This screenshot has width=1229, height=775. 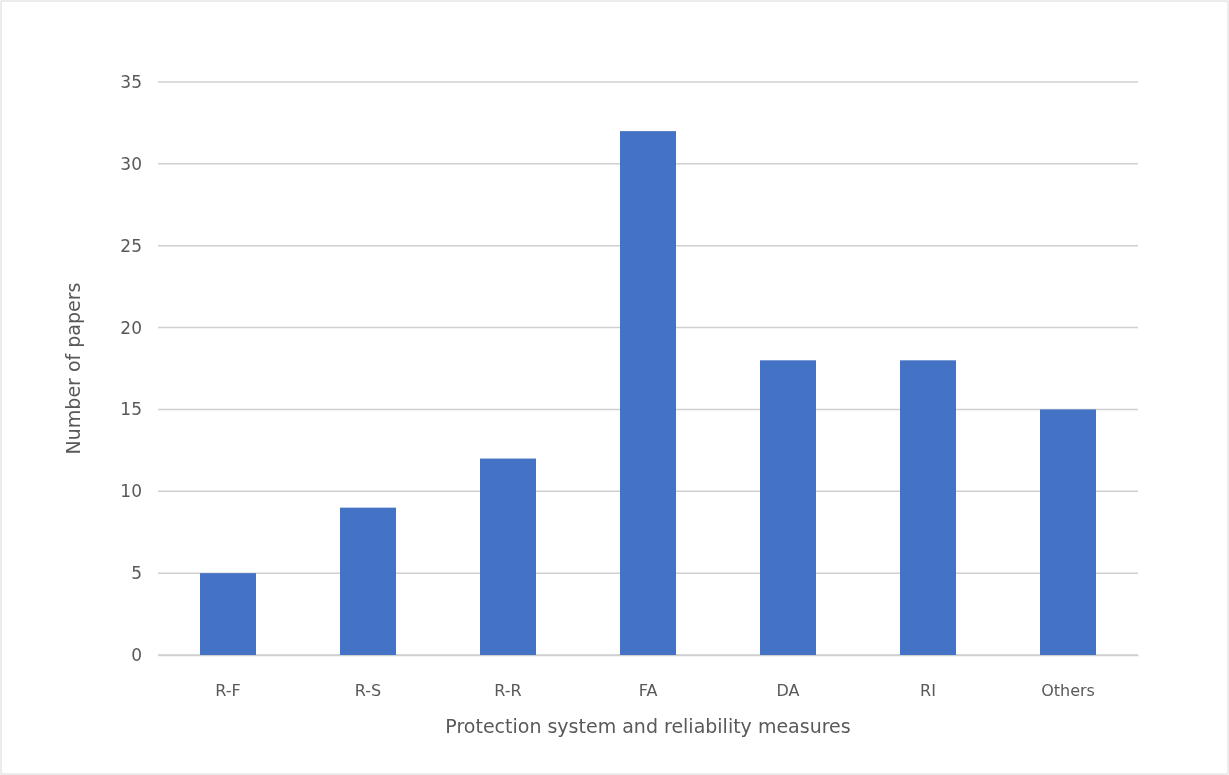 I want to click on x-tick-label: R-F, so click(x=228, y=691).